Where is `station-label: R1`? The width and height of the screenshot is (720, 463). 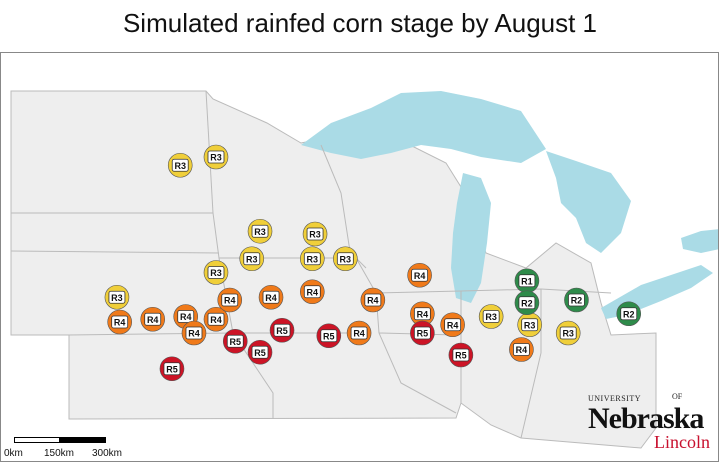
station-label: R1 is located at coordinates (527, 281).